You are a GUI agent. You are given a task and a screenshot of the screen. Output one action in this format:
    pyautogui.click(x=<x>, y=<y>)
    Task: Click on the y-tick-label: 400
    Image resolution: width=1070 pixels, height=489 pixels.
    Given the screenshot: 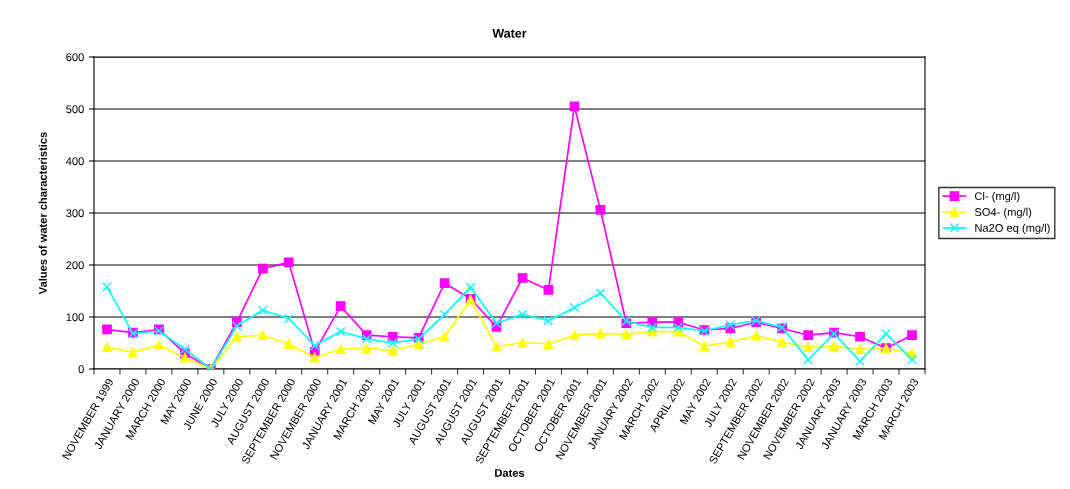 What is the action you would take?
    pyautogui.click(x=75, y=161)
    